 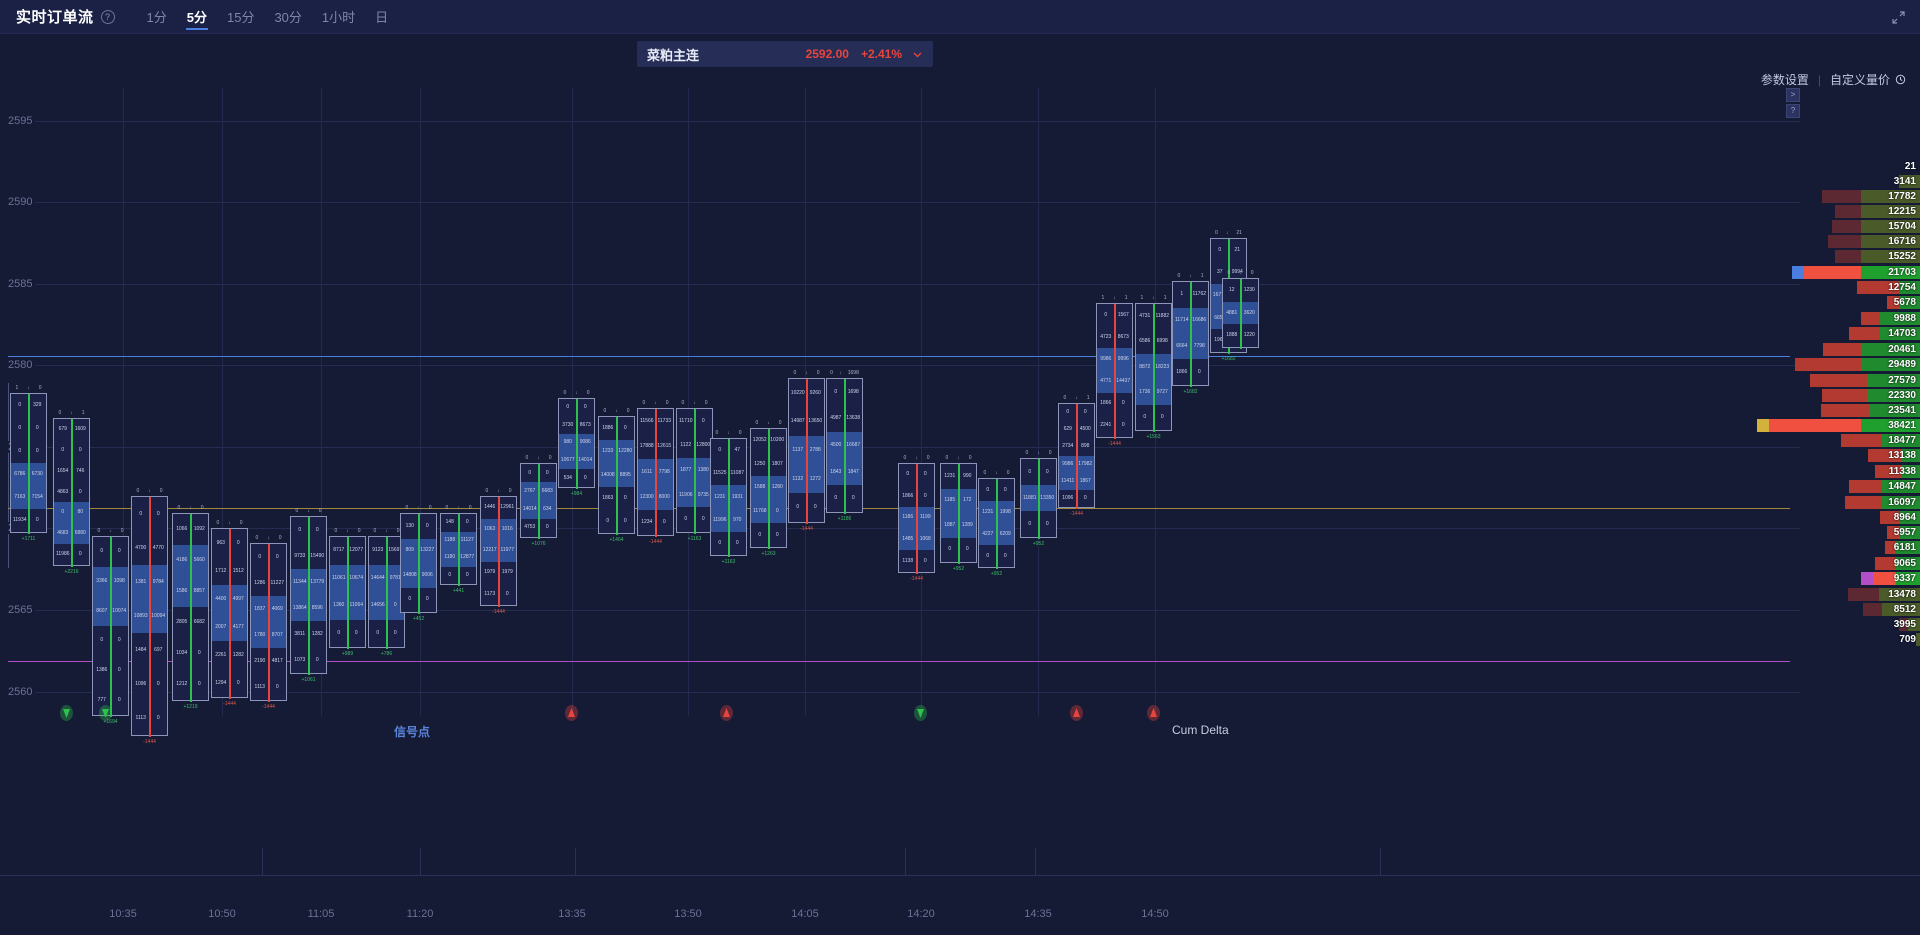 What do you see at coordinates (1038, 494) in the screenshot?
I see `footprint-candle: 0 ↓ 0 0 0 11881 13350 0 0` at bounding box center [1038, 494].